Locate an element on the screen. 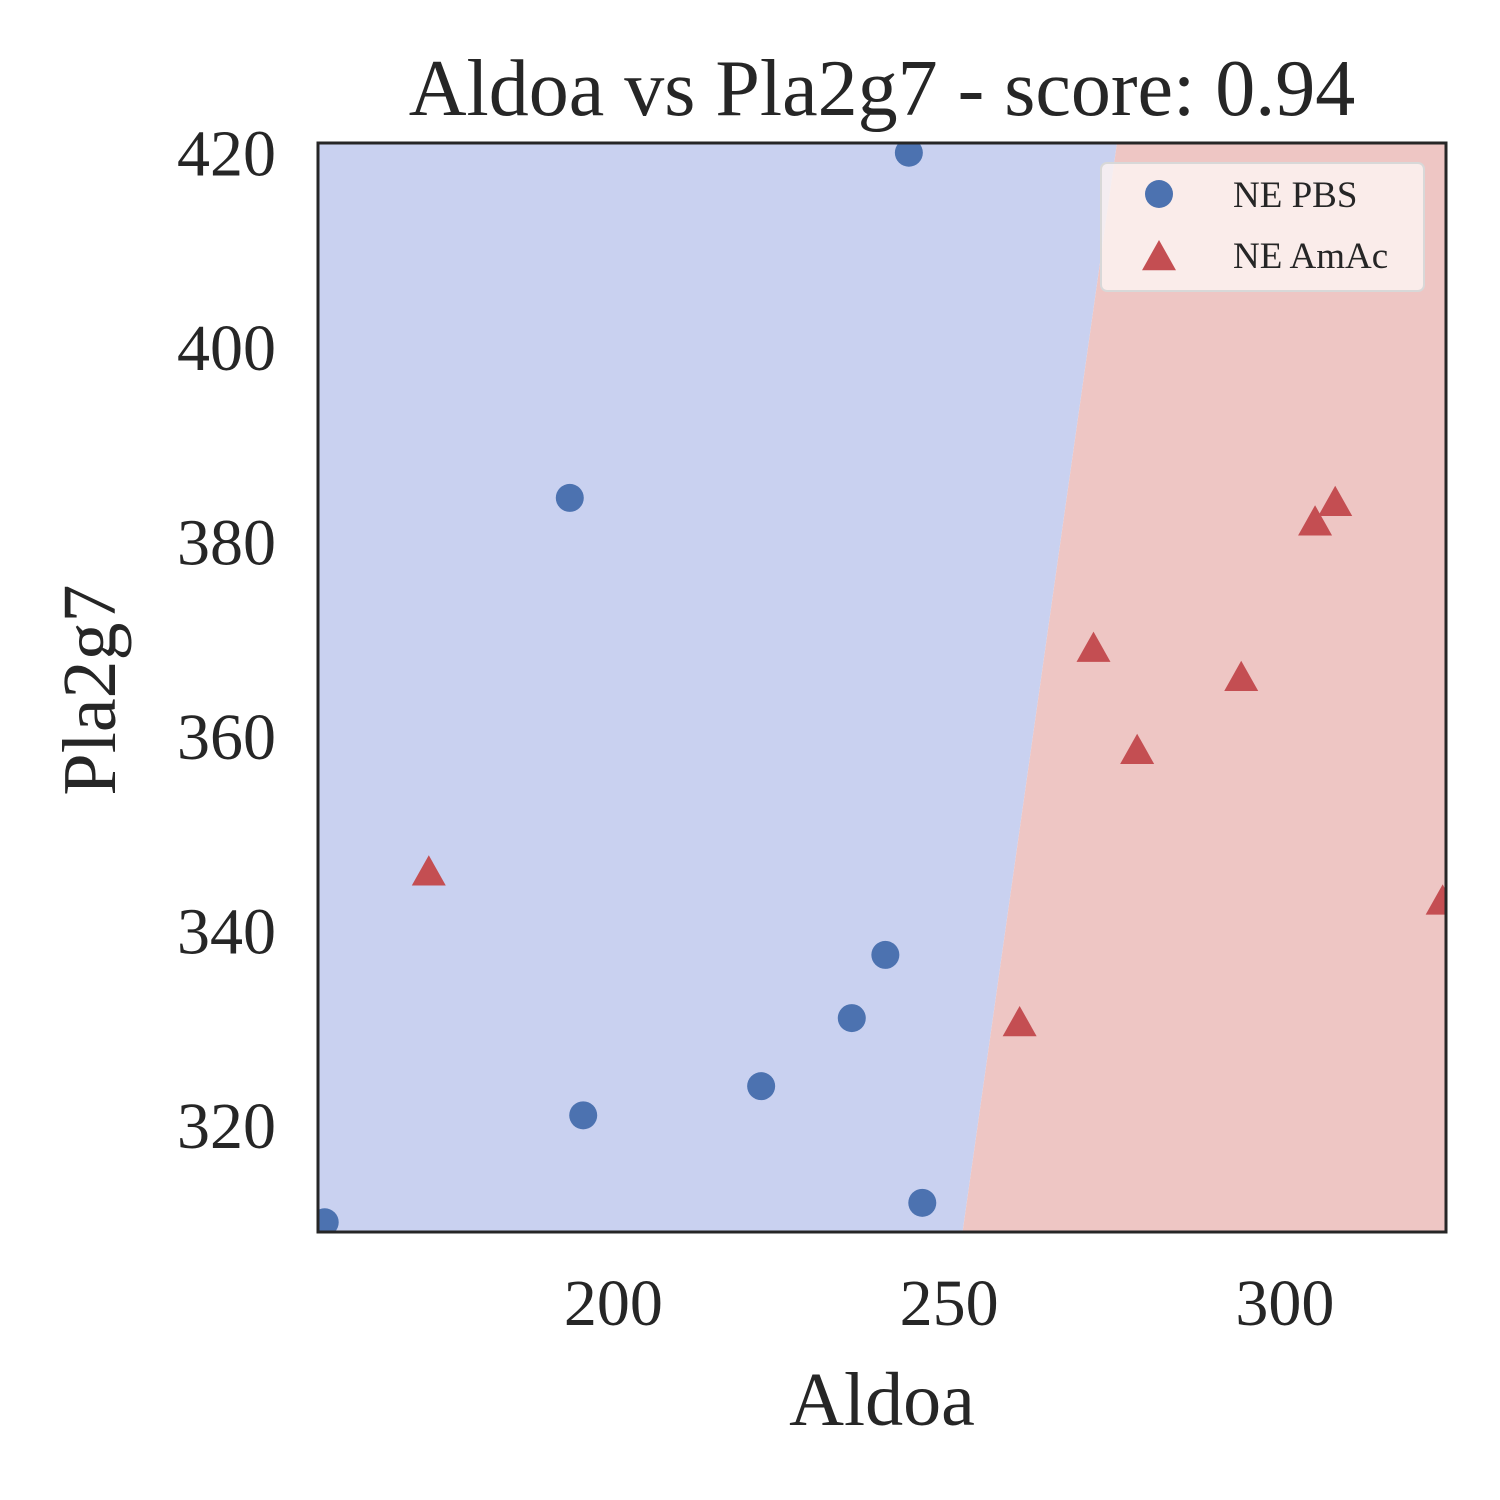  legend-marker-ne-amac is located at coordinates (1159, 255).